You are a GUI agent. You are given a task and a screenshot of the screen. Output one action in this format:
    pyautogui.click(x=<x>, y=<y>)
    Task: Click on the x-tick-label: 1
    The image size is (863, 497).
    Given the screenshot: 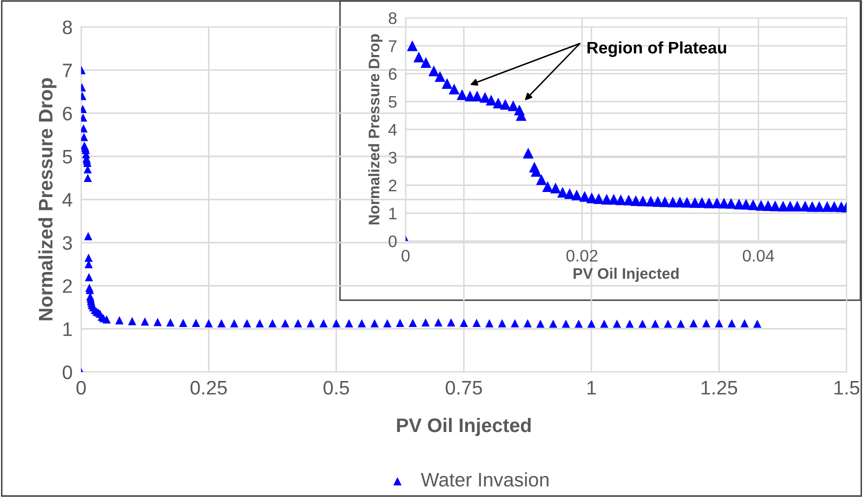 What is the action you would take?
    pyautogui.click(x=592, y=387)
    